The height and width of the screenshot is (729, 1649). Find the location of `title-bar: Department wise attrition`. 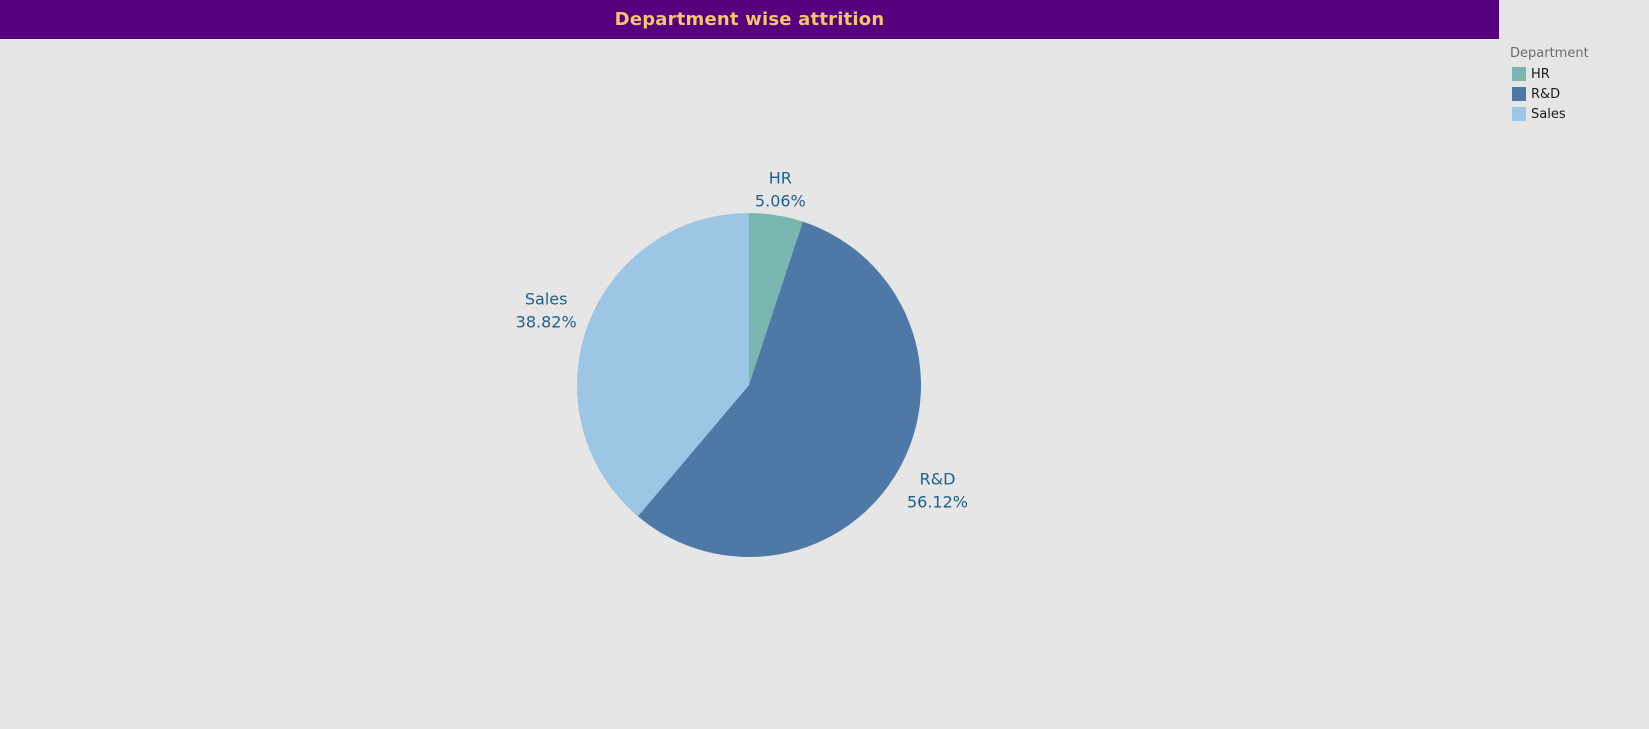

title-bar: Department wise attrition is located at coordinates (749, 19).